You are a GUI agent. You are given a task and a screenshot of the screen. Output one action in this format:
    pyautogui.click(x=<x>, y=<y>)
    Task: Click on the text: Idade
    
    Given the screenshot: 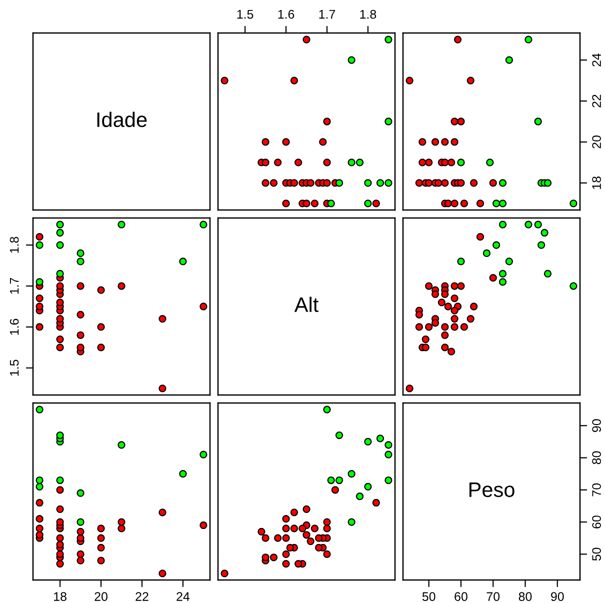 What is the action you would take?
    pyautogui.click(x=122, y=120)
    